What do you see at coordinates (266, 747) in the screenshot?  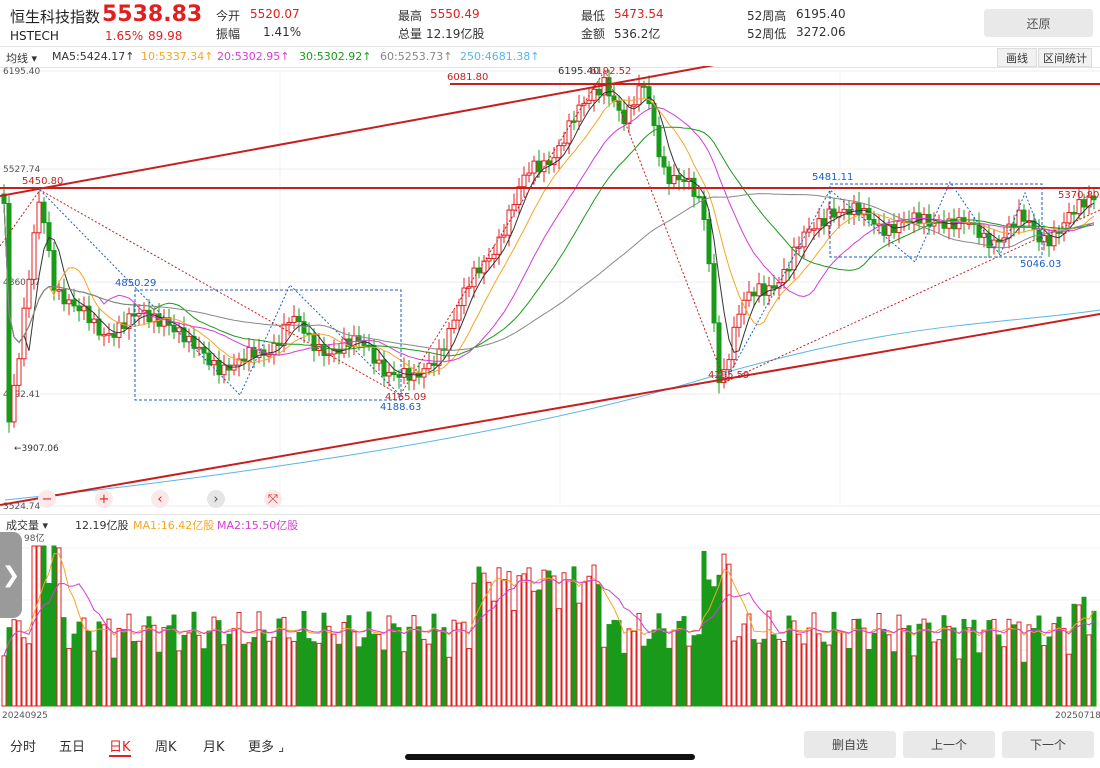 I see `tab-more: 更多 ⌟` at bounding box center [266, 747].